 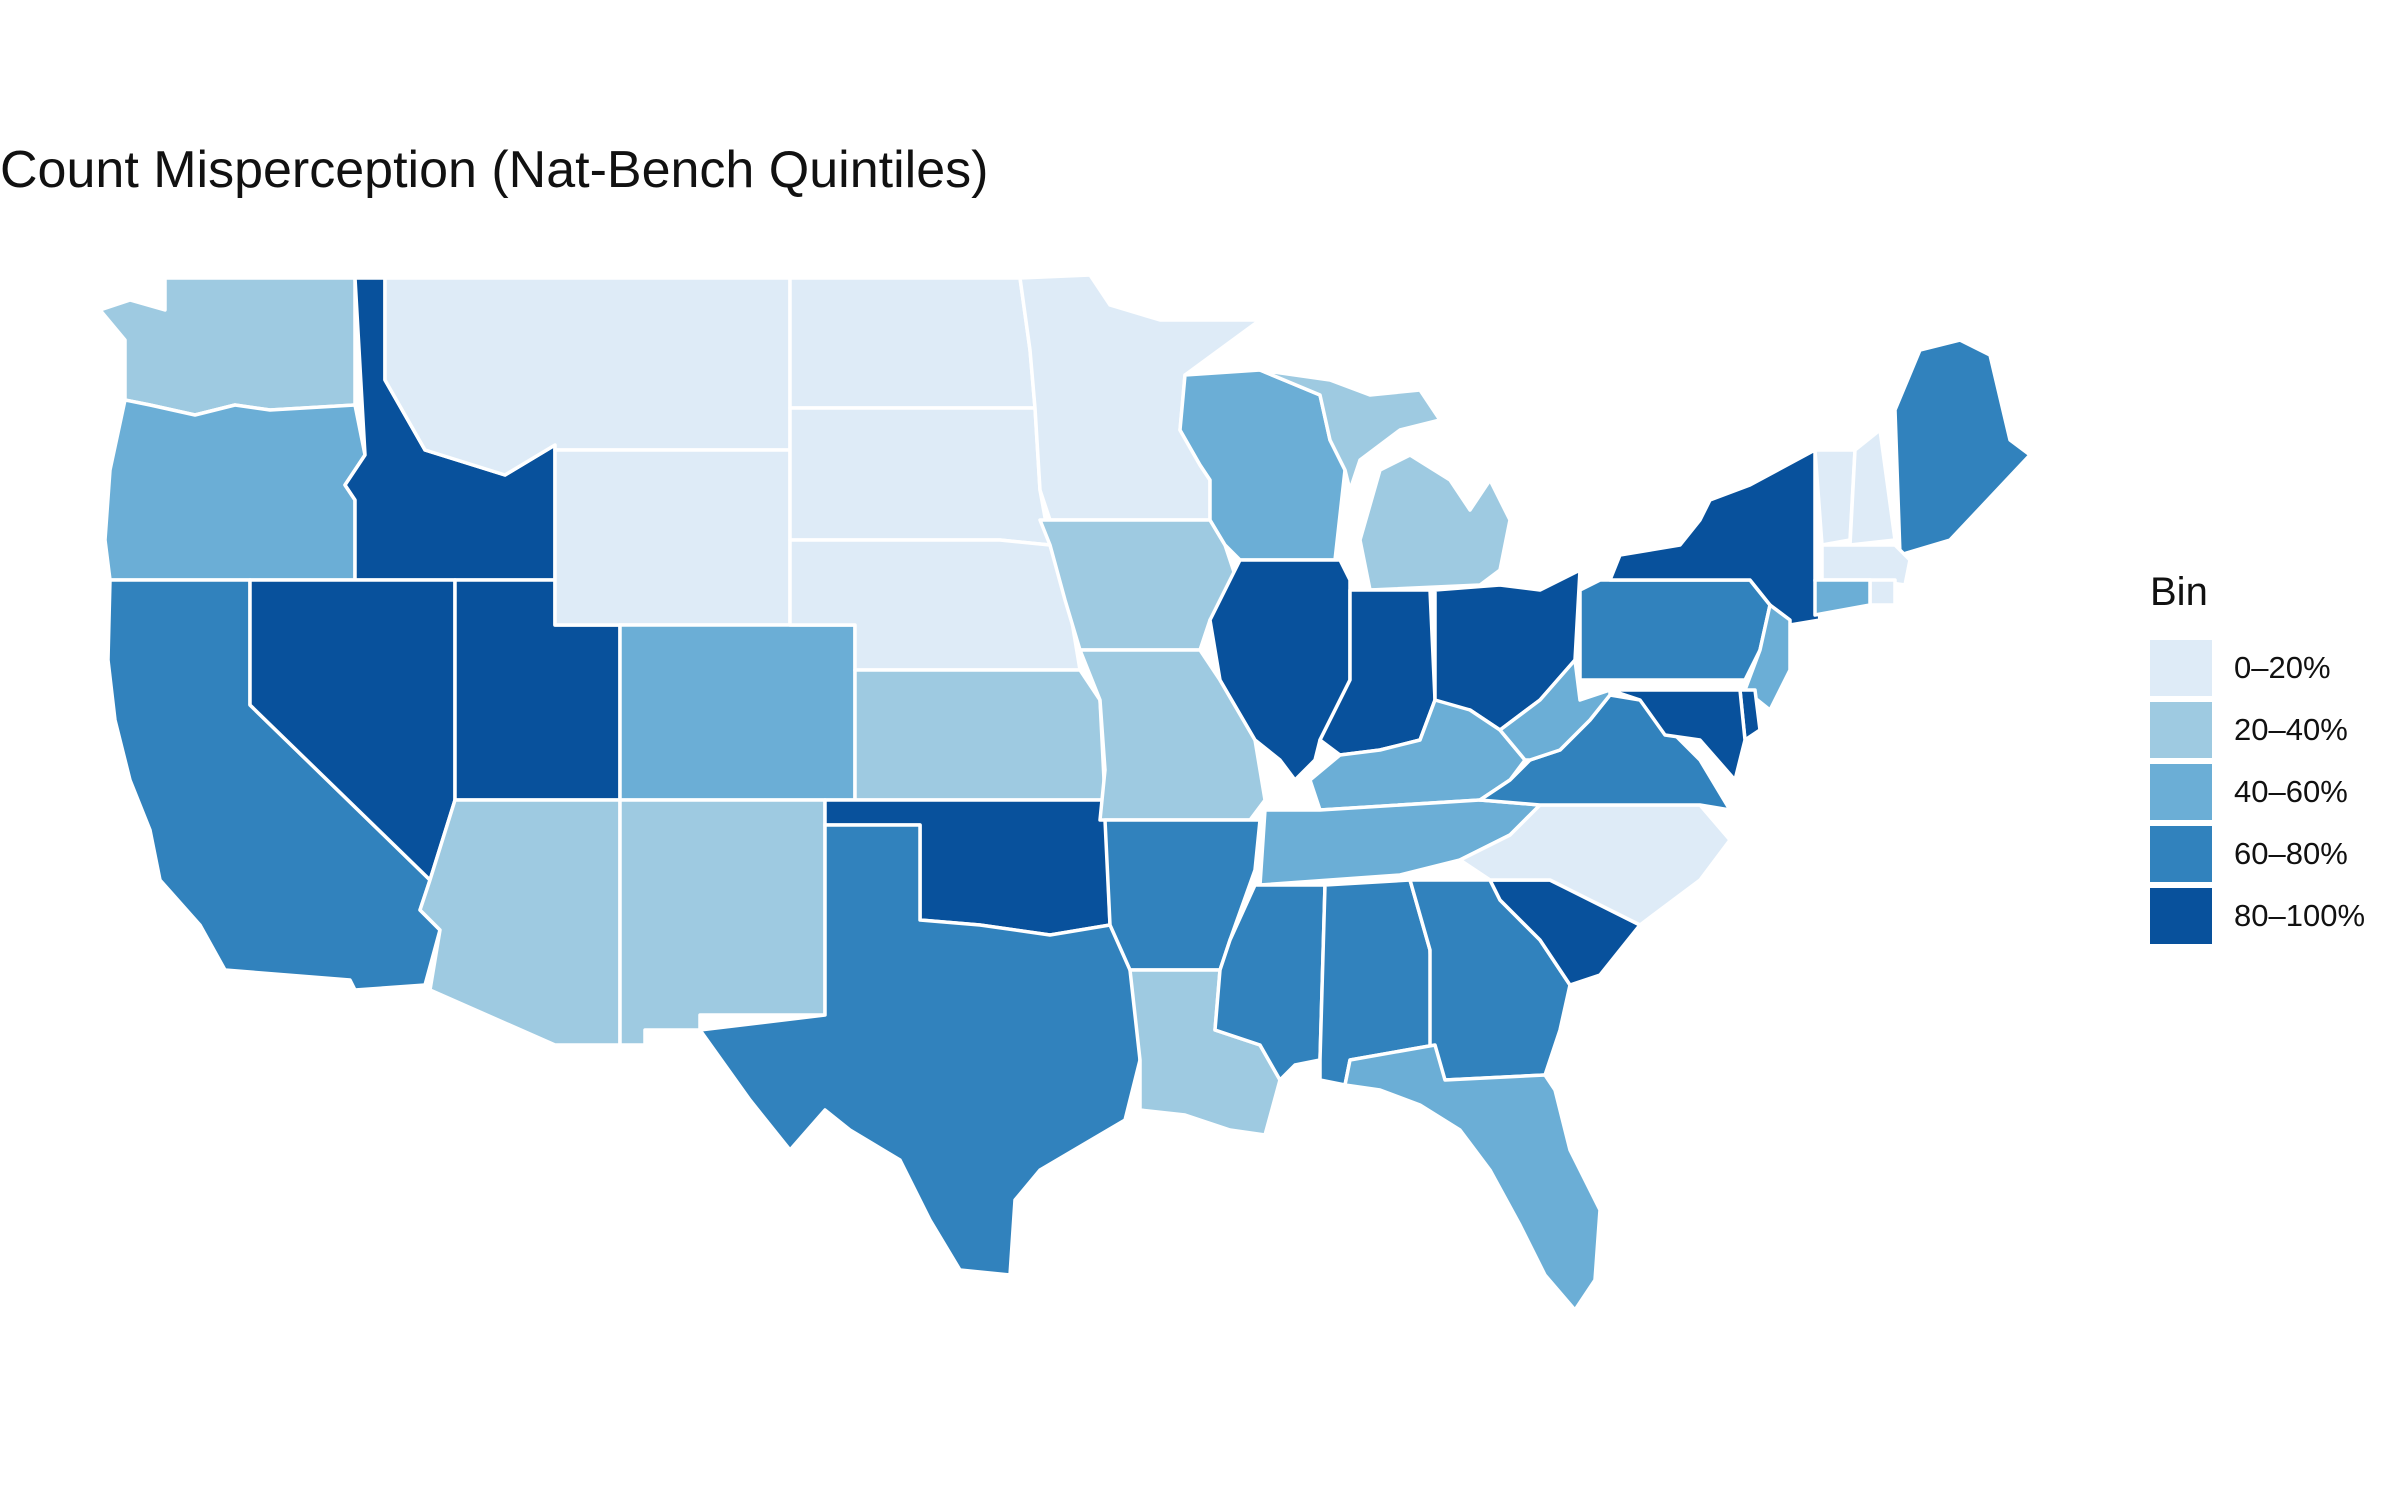 I want to click on state-MT, so click(x=587, y=376).